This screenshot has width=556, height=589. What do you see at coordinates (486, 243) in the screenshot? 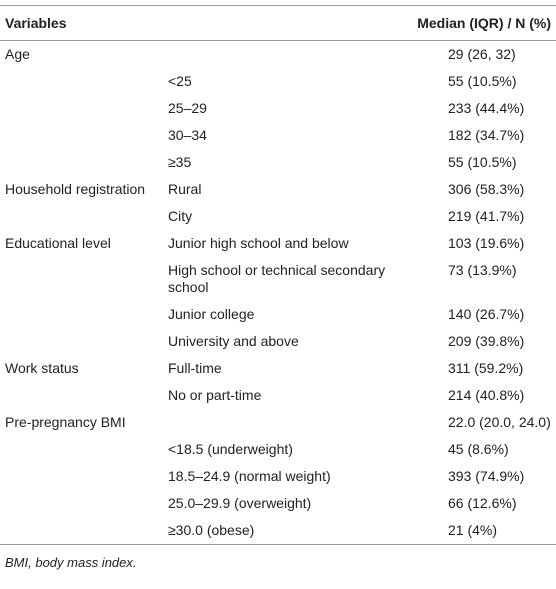
I see `table-cell: 103 (19.6%)` at bounding box center [486, 243].